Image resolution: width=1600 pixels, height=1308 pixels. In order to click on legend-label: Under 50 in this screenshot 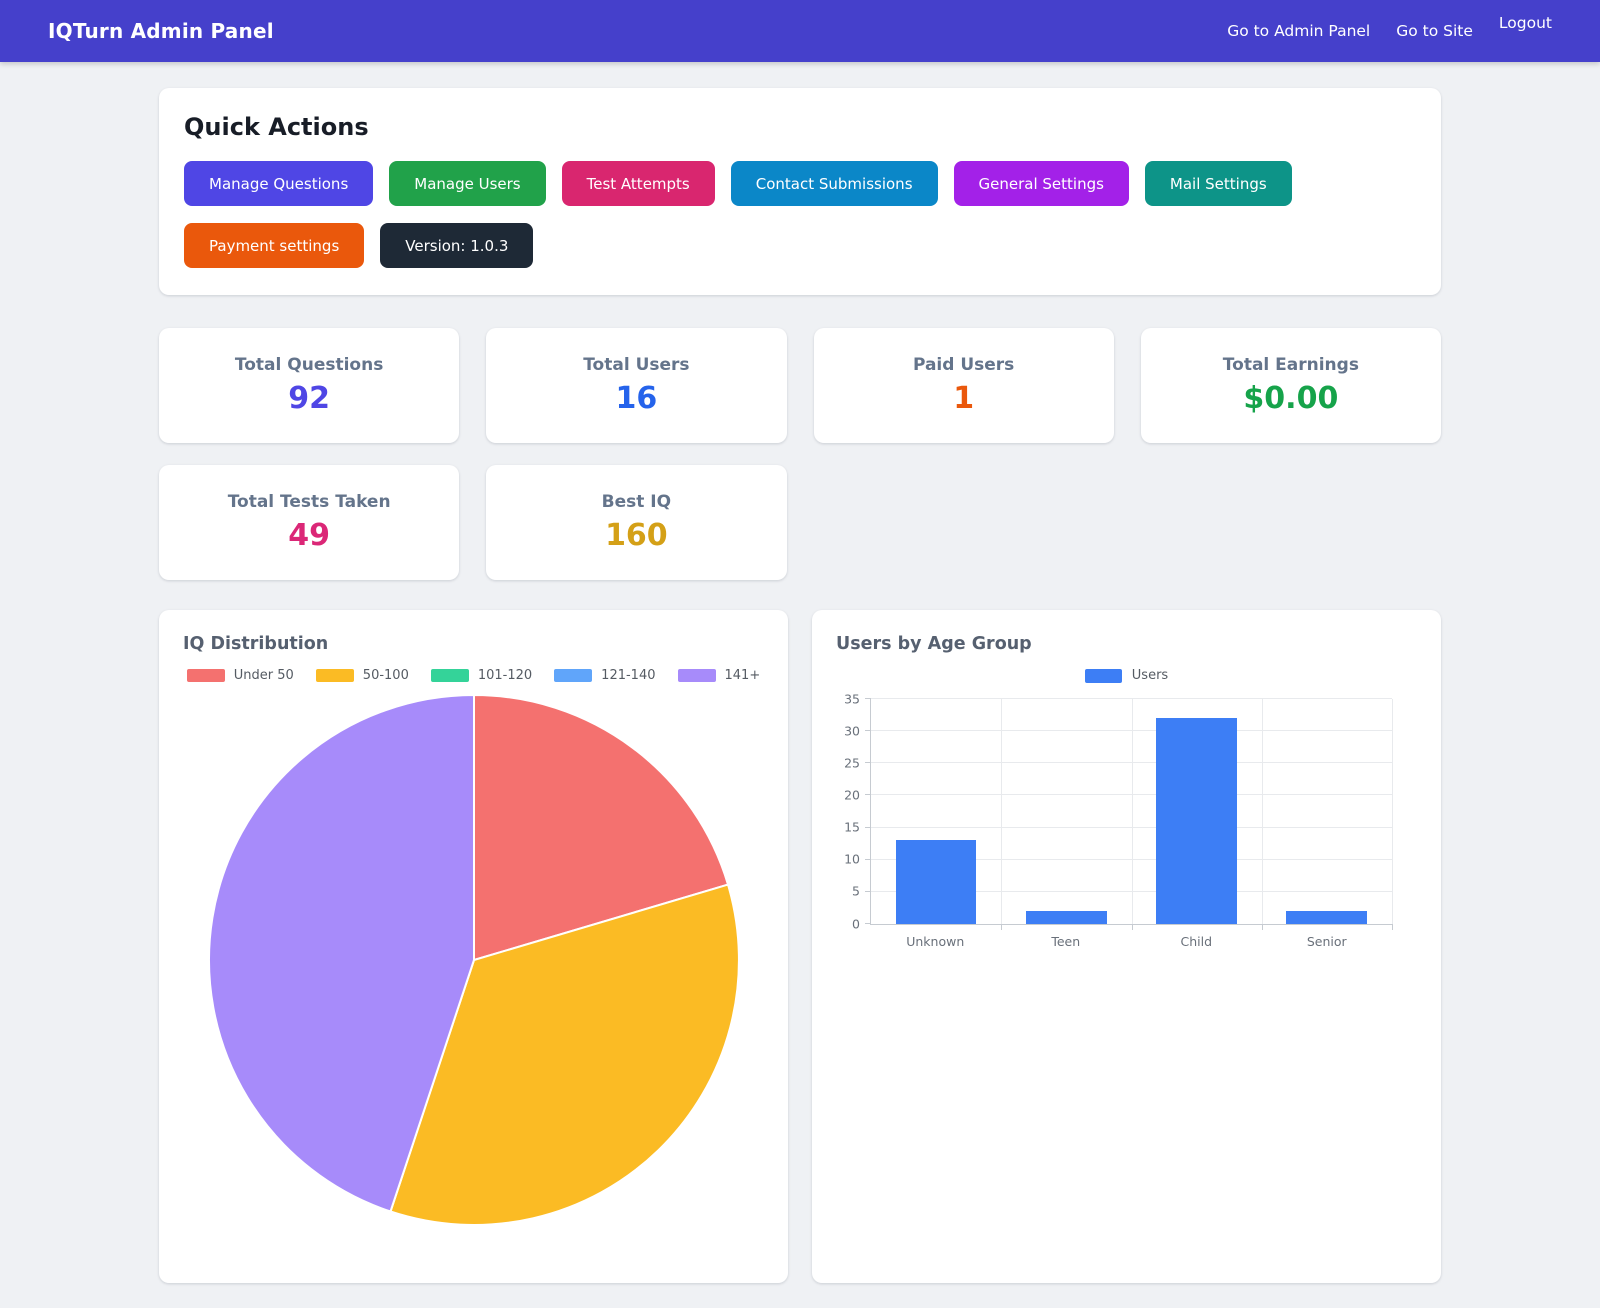, I will do `click(263, 675)`.